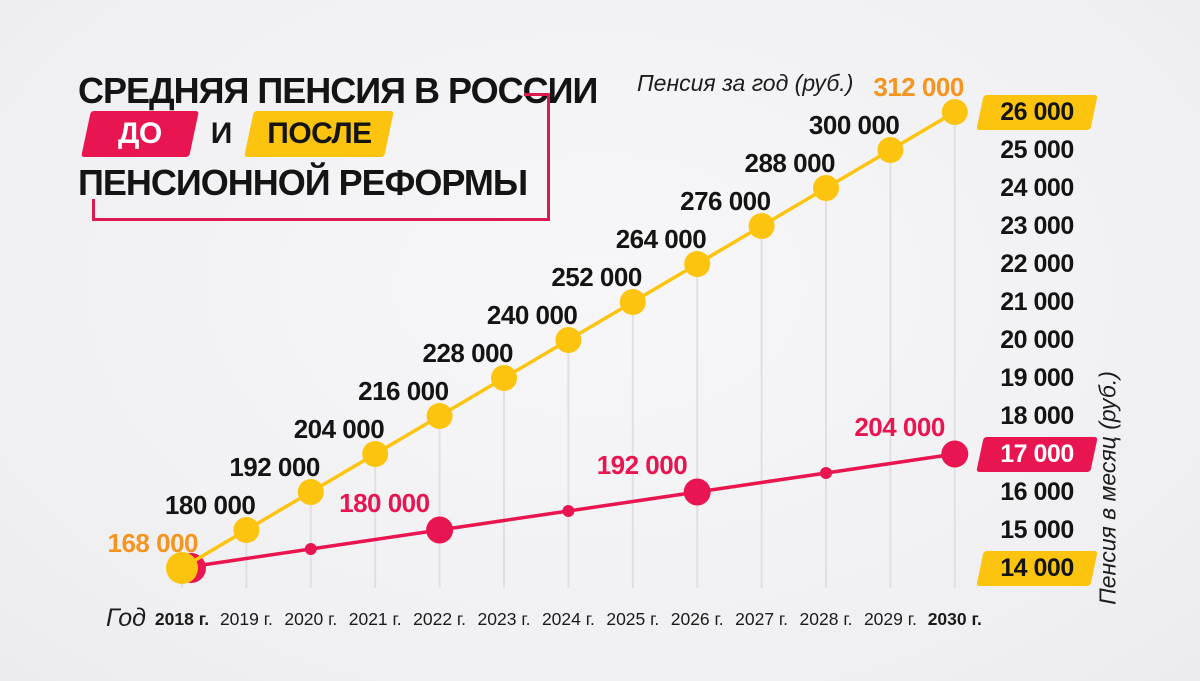 The height and width of the screenshot is (681, 1200). Describe the element at coordinates (661, 239) in the screenshot. I see `after-reform-label: 264 000` at that location.